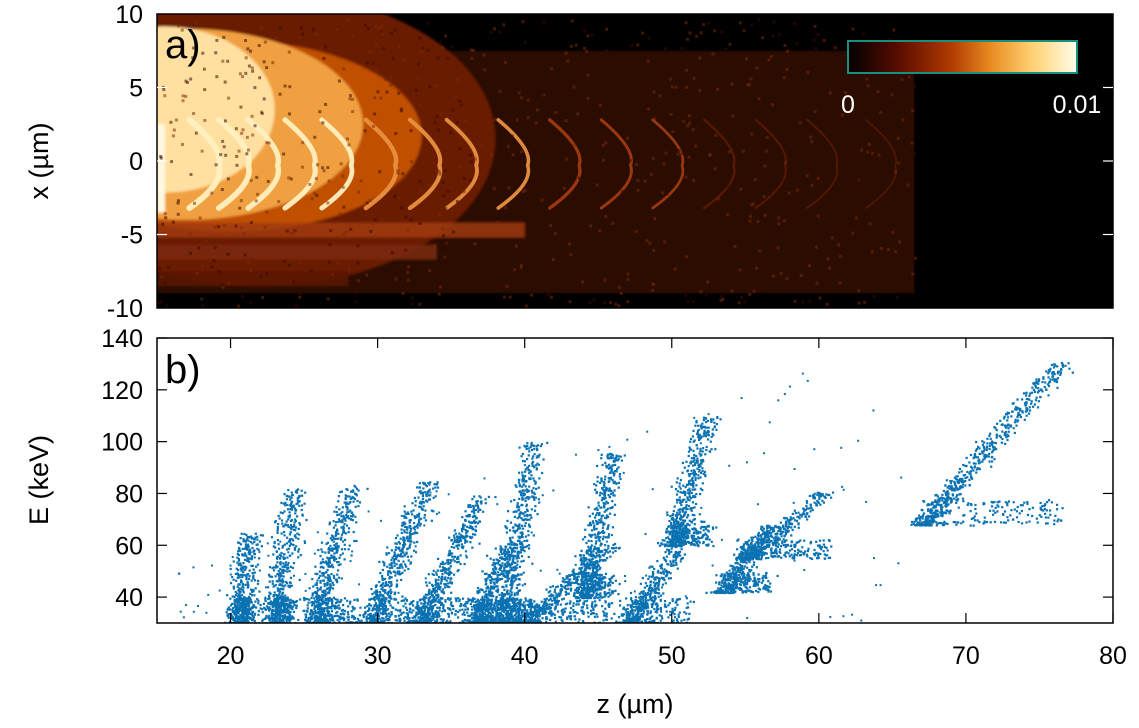  Describe the element at coordinates (541, 164) in the screenshot. I see `heatmap-wave-crests` at that location.